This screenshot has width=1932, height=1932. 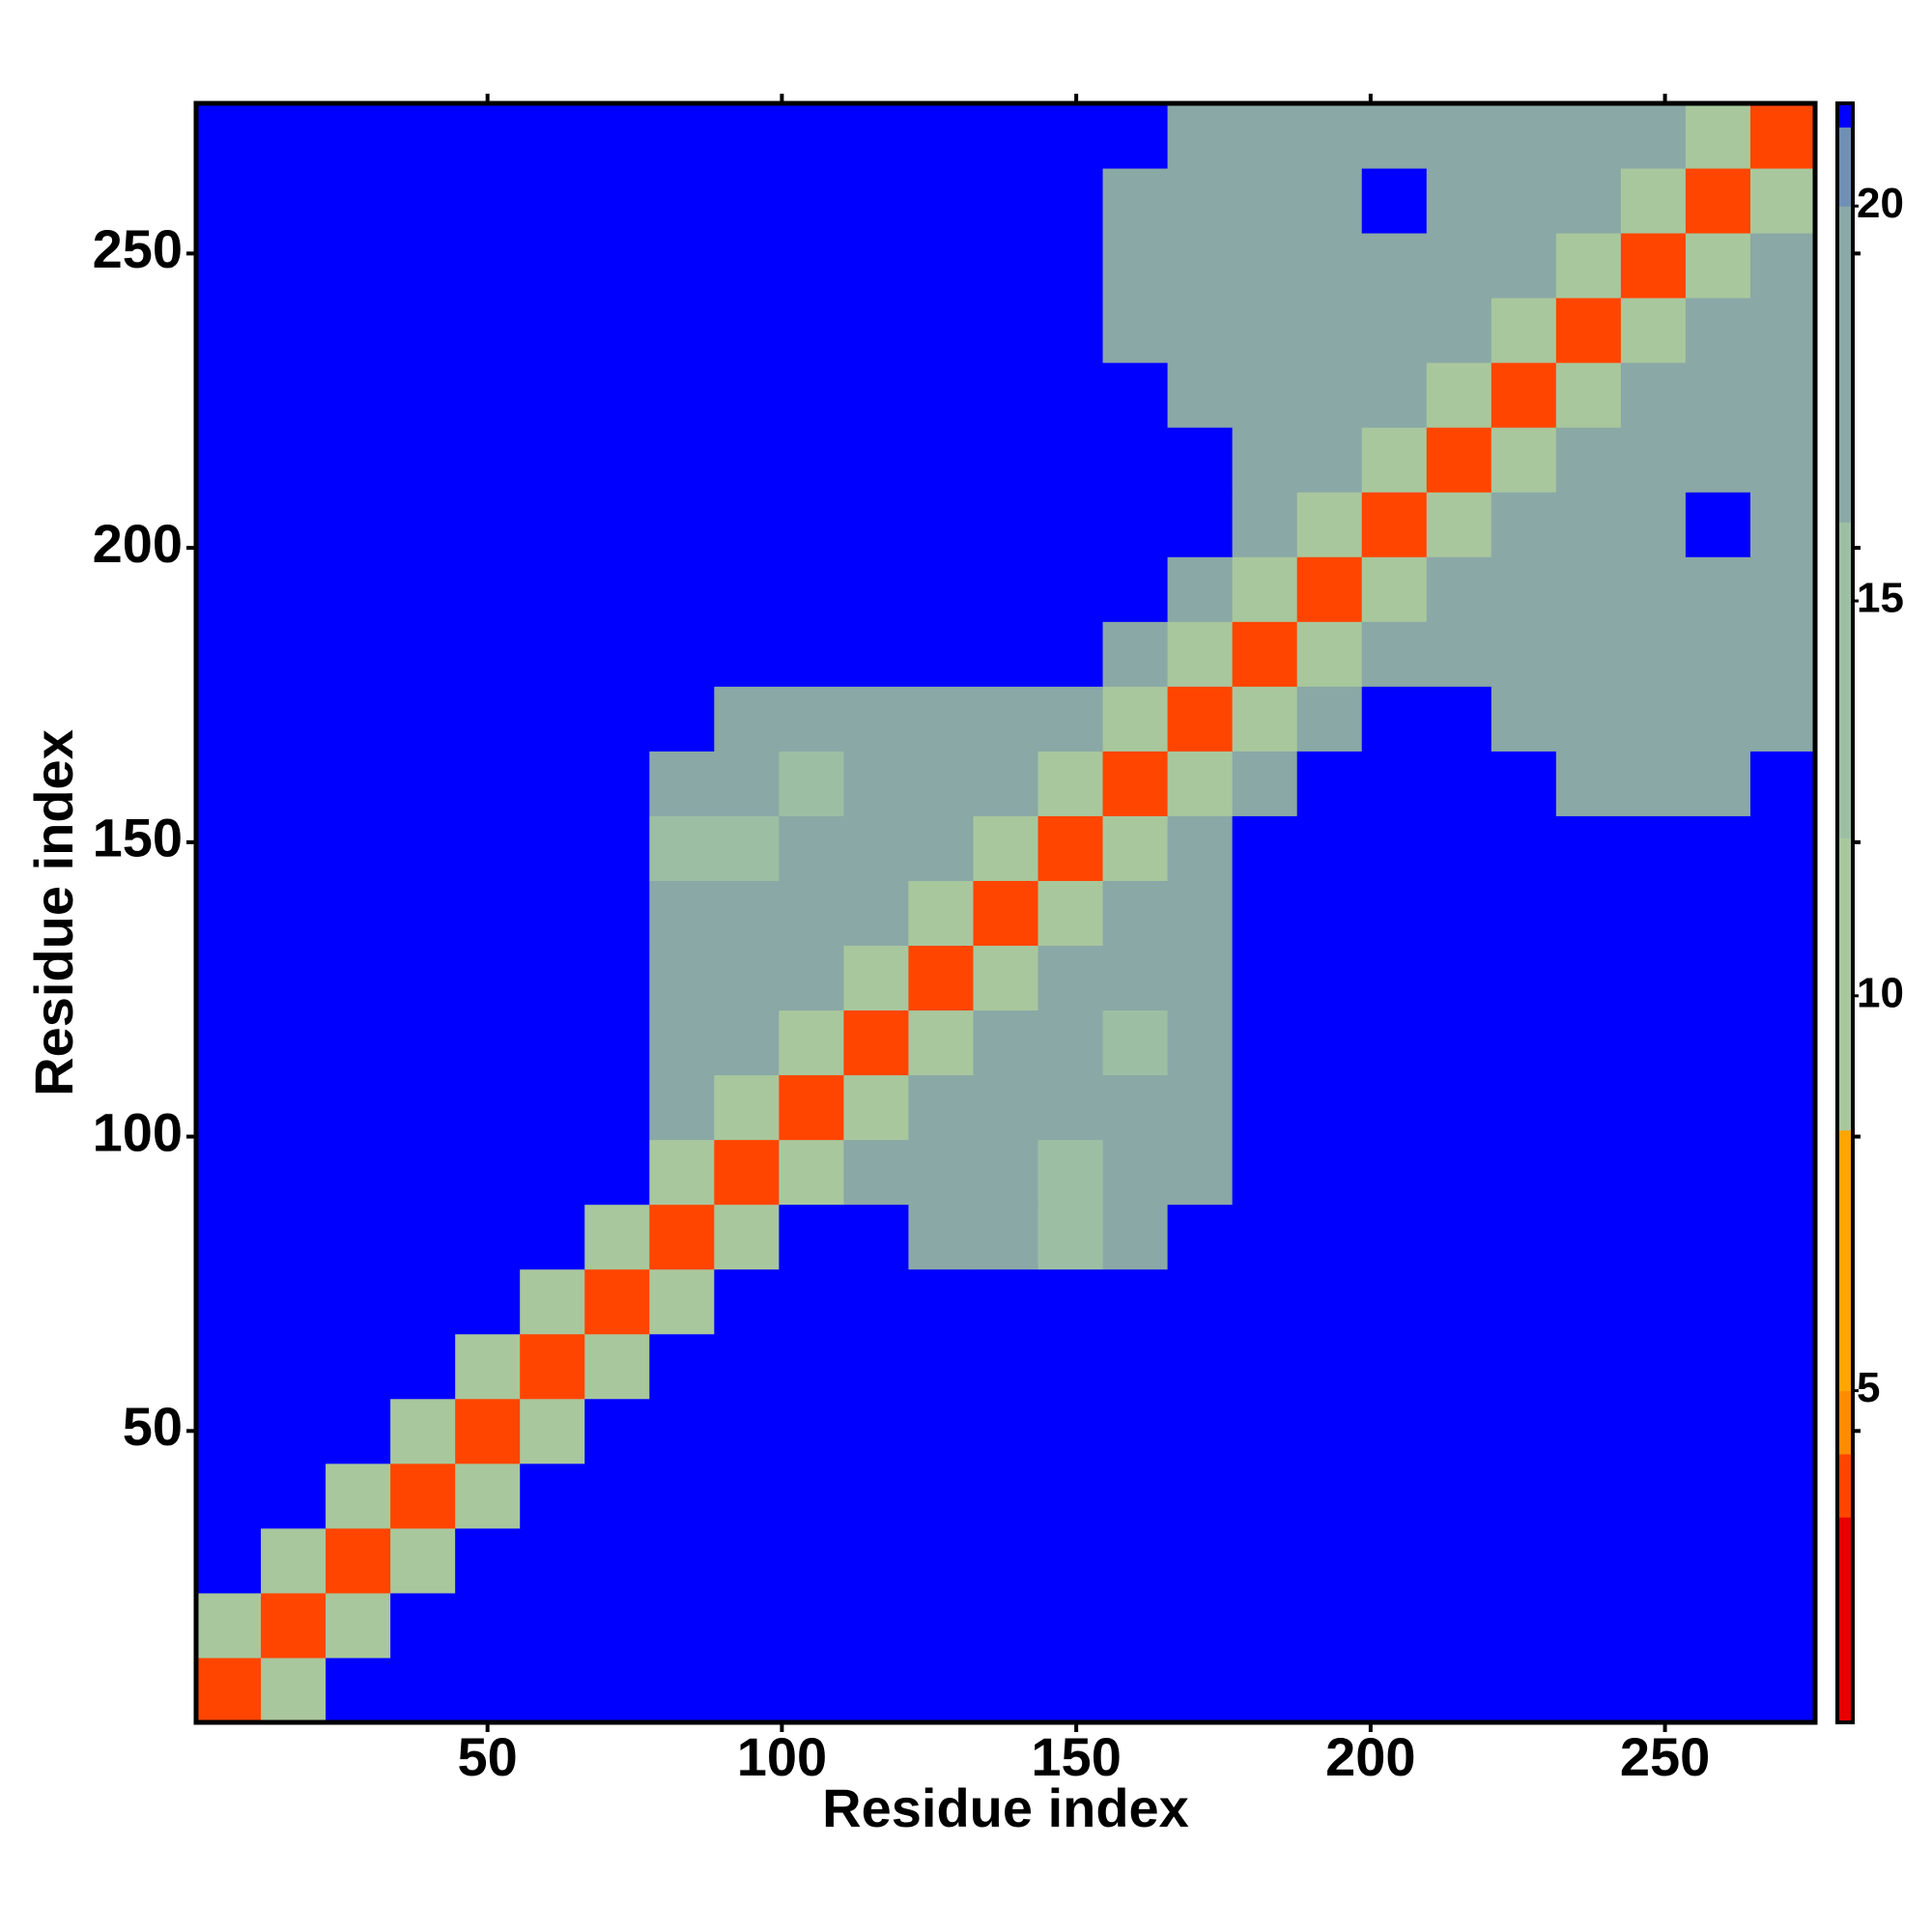 I want to click on colorbar-tick-label: 5, so click(x=1868, y=1387).